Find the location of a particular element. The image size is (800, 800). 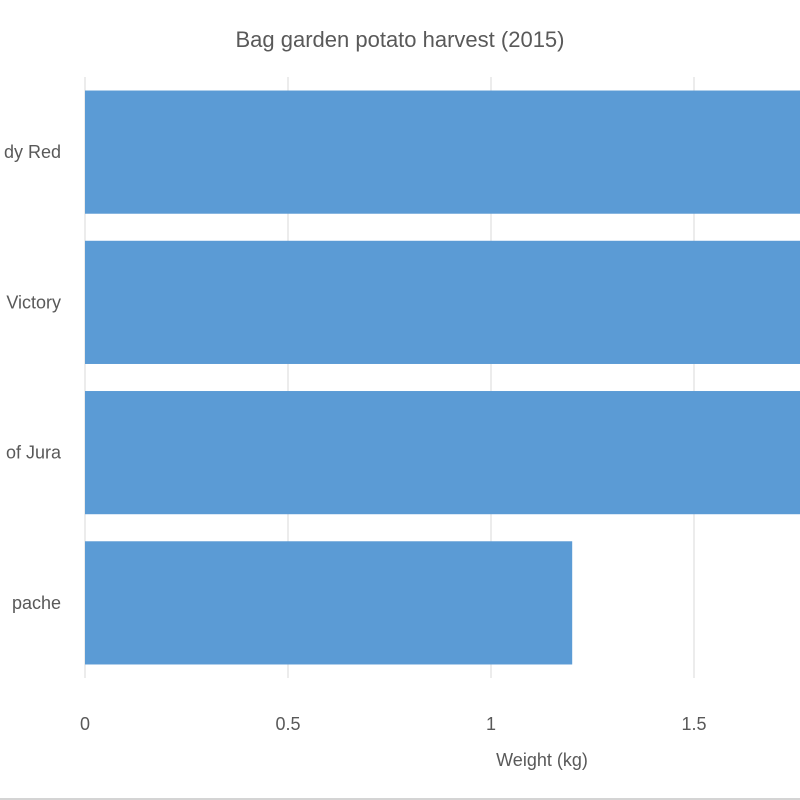

x-tick-label: 0 is located at coordinates (85, 724).